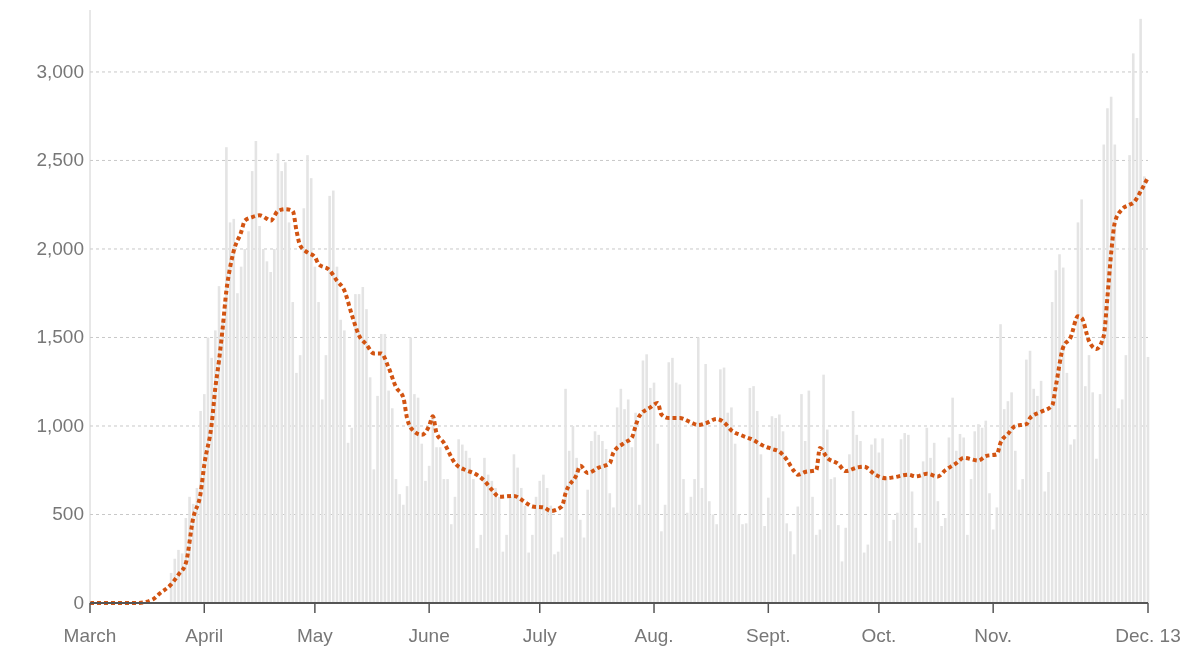 Image resolution: width=1200 pixels, height=670 pixels. What do you see at coordinates (429, 635) in the screenshot?
I see `x-tick-label: June` at bounding box center [429, 635].